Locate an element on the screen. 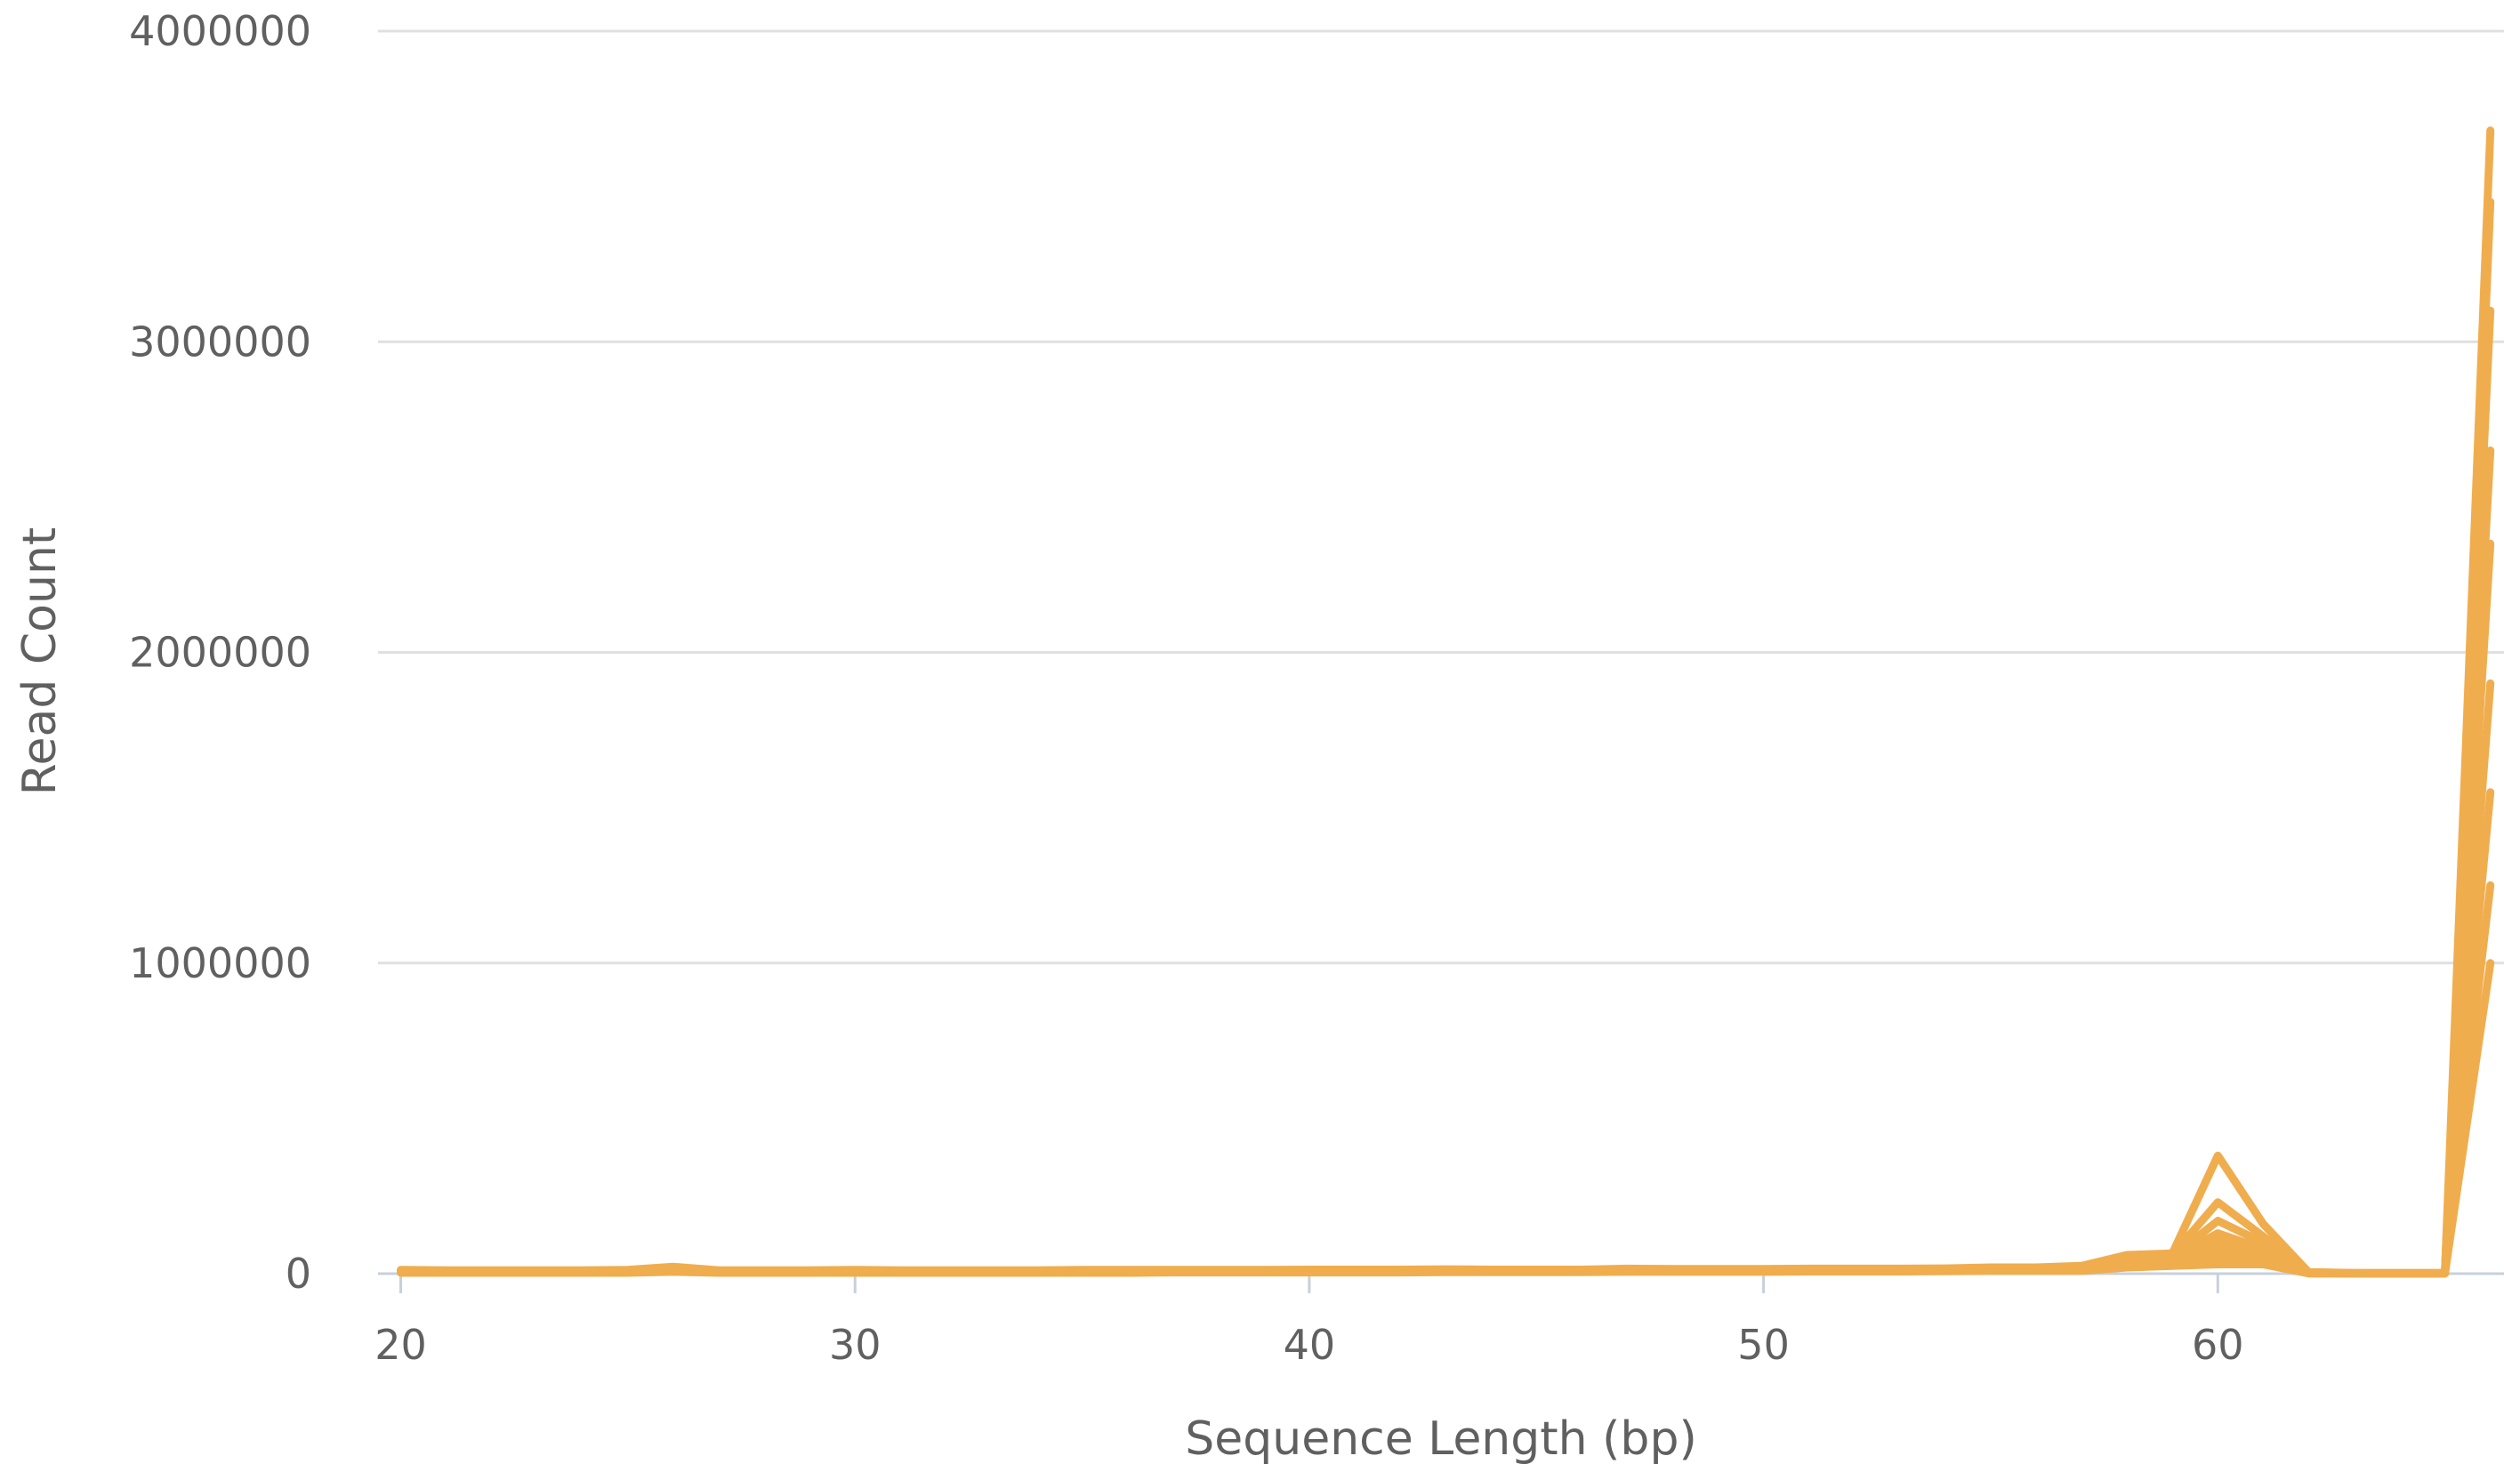  x-tick-label: 50 is located at coordinates (1763, 1345).